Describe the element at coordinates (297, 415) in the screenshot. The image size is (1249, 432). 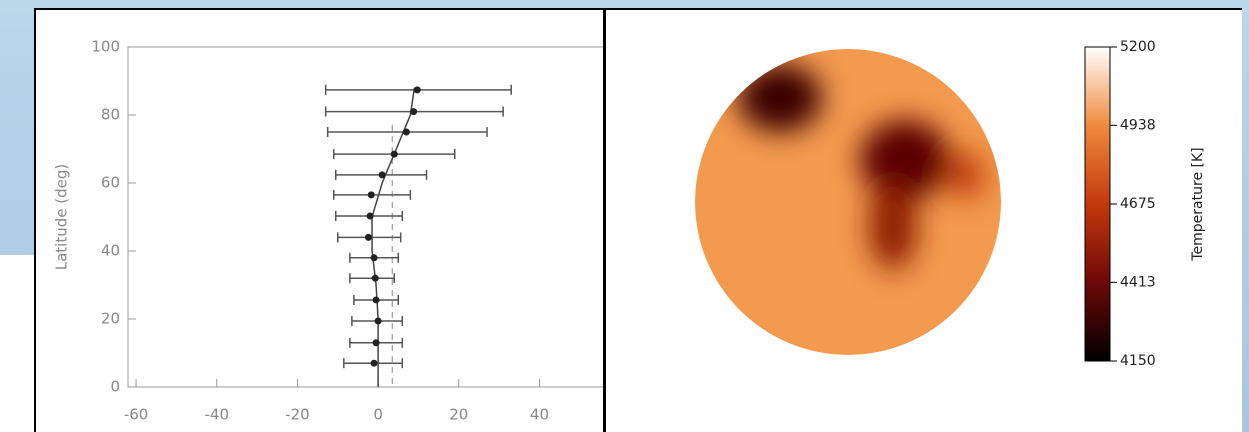
I see `x-tick-label: -20` at that location.